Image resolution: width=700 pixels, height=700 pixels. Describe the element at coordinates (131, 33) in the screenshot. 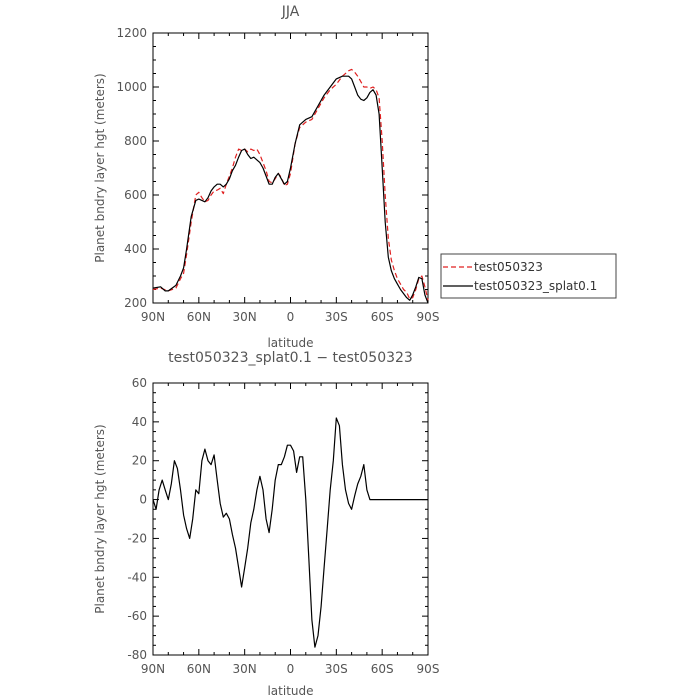

I see `y-tick-label: 1200` at that location.